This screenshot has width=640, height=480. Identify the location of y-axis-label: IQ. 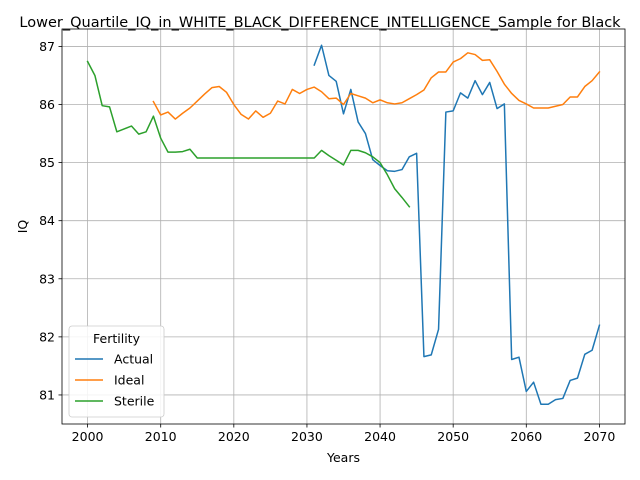
(22, 227).